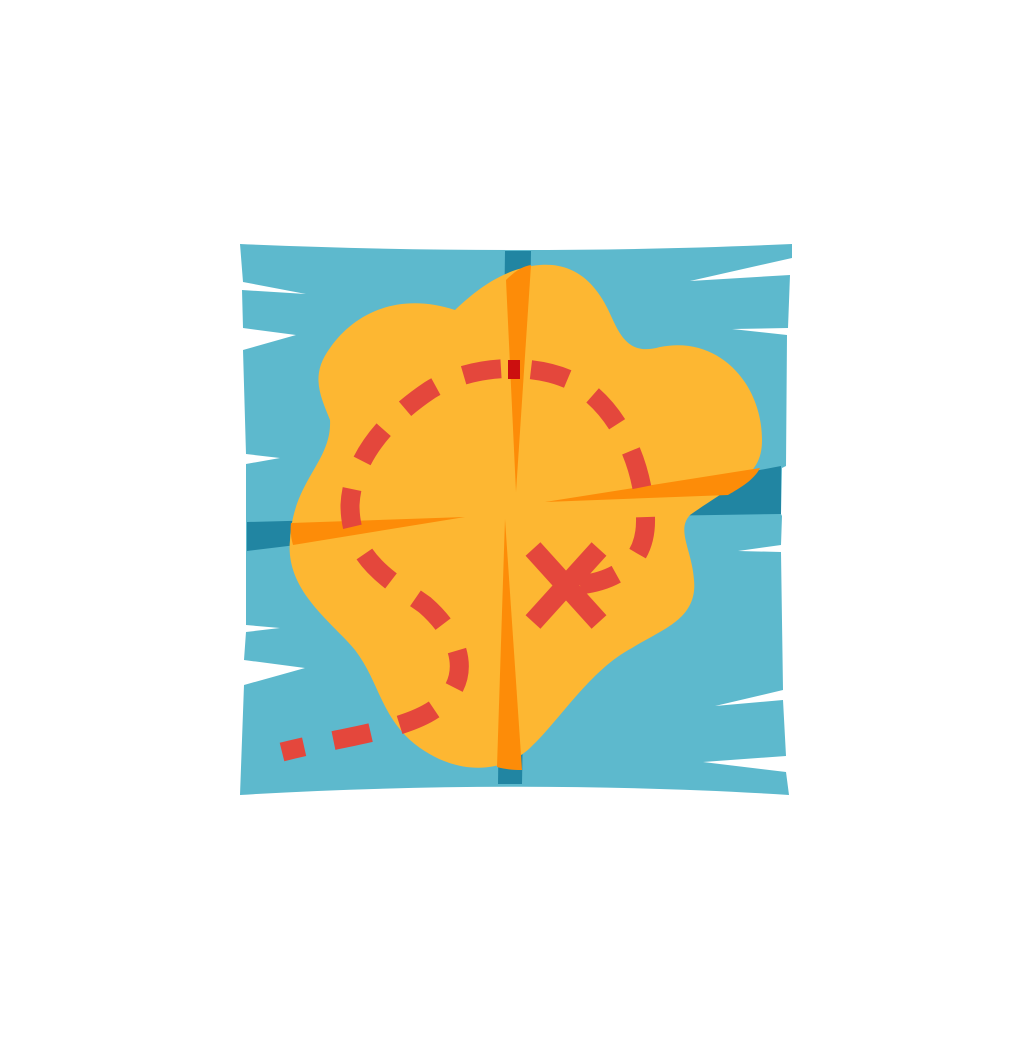 This screenshot has height=1037, width=1036. I want to click on island-fold-left, so click(377, 531).